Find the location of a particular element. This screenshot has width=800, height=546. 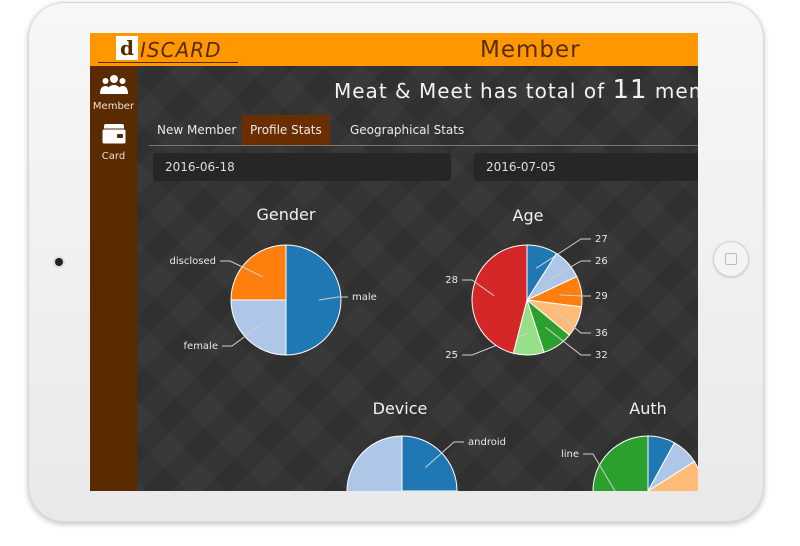

wallet-card-icon is located at coordinates (114, 134).